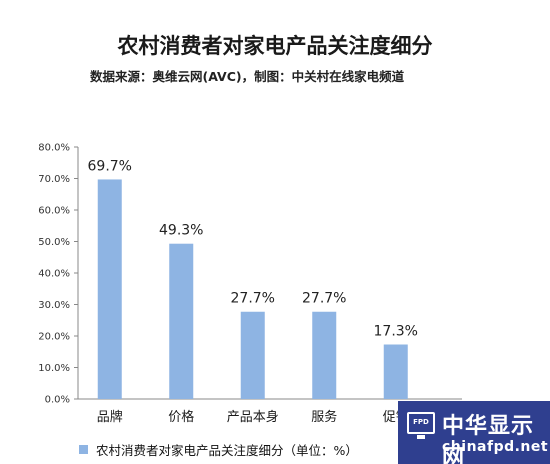 The height and width of the screenshot is (464, 550). I want to click on y-tick-label: 70.0%, so click(54, 179).